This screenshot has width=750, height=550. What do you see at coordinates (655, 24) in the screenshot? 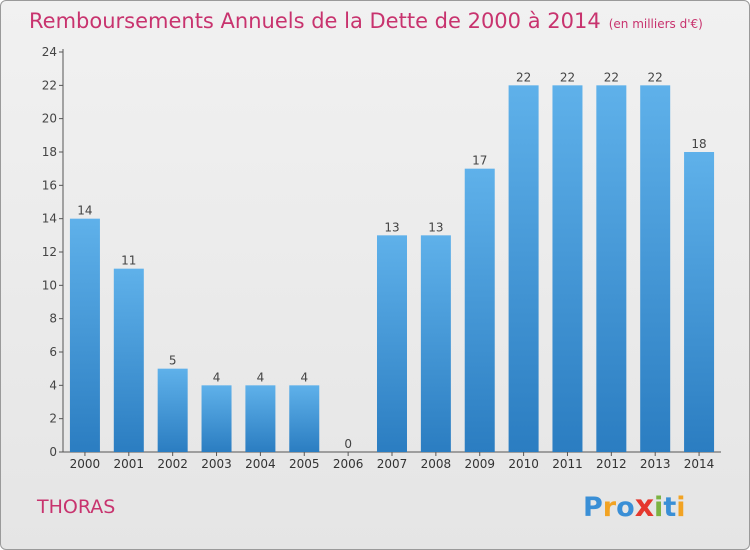
I see `chart-unit: (en milliers d'€)` at bounding box center [655, 24].